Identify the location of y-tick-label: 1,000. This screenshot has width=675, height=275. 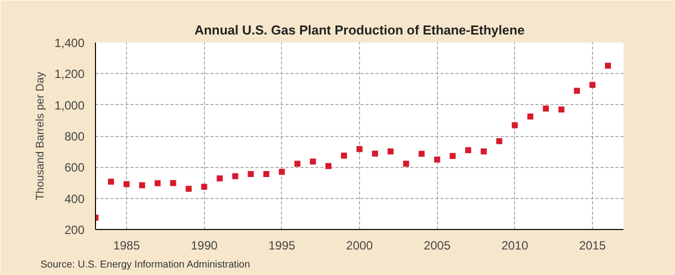
(69, 105).